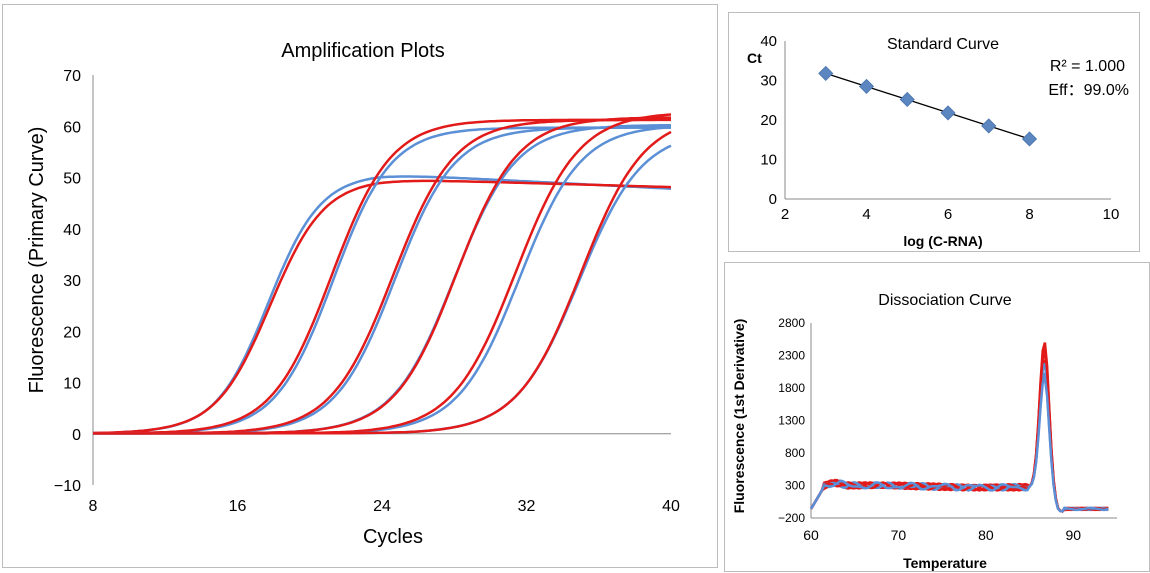  Describe the element at coordinates (754, 58) in the screenshot. I see `y-axis-label: Ct` at that location.